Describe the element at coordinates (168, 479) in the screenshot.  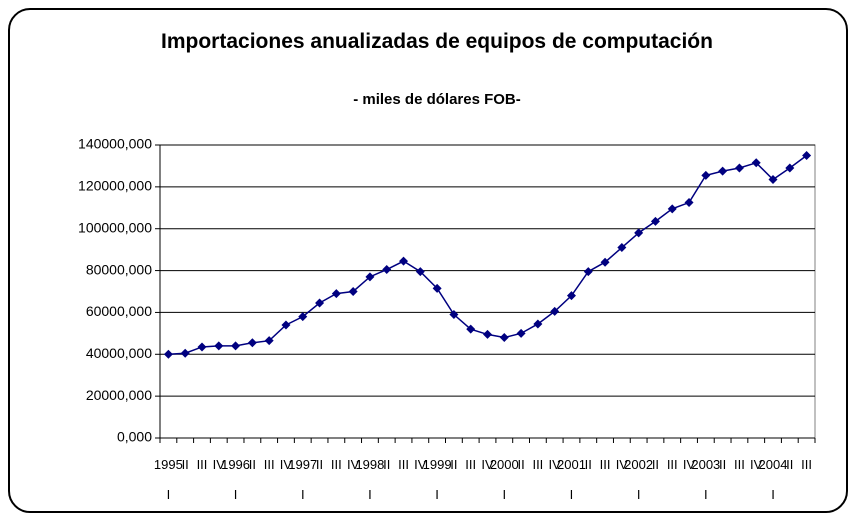
I see `x-tick-label: 1995 I` at that location.